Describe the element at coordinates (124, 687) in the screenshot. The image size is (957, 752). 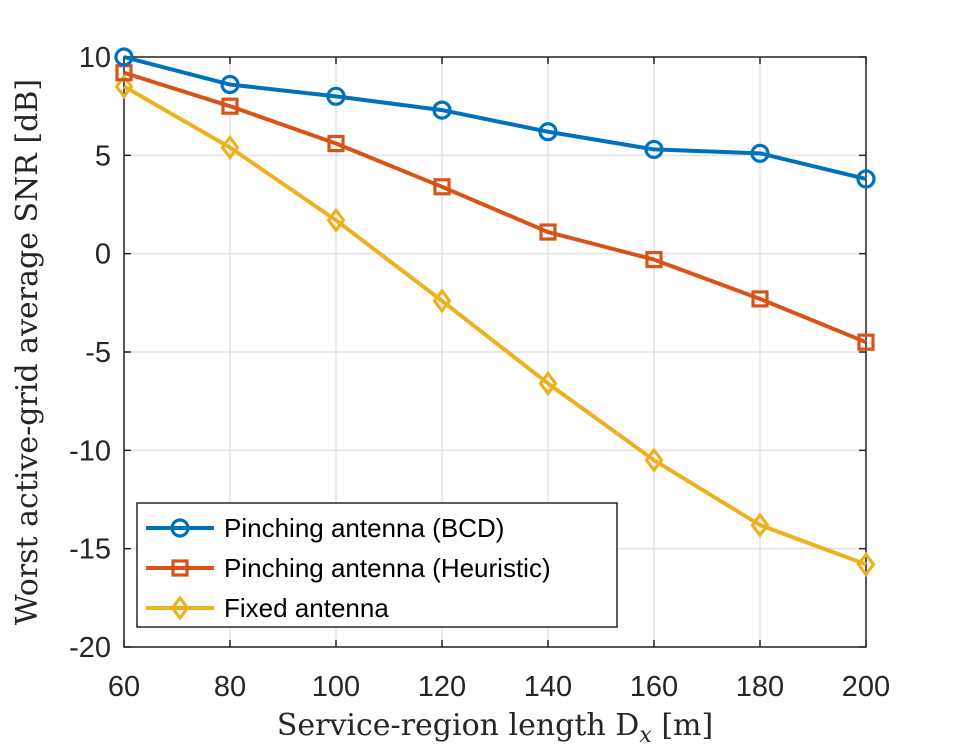
I see `x-tick-label: 60` at that location.